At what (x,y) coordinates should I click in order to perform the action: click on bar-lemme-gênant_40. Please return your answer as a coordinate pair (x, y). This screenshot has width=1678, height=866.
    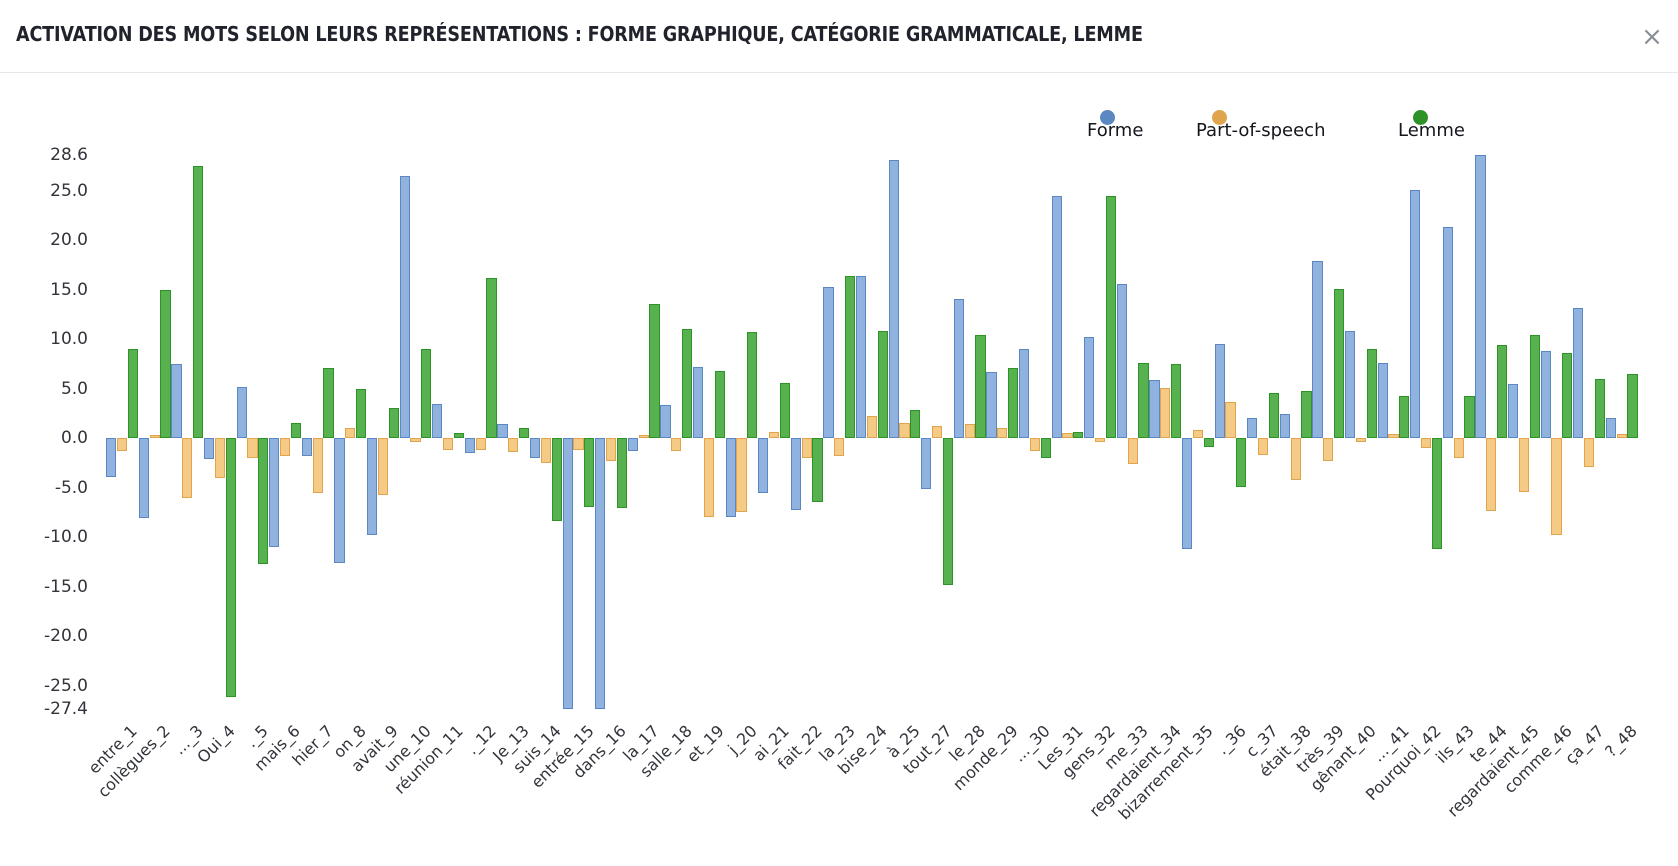
    Looking at the image, I should click on (1371, 393).